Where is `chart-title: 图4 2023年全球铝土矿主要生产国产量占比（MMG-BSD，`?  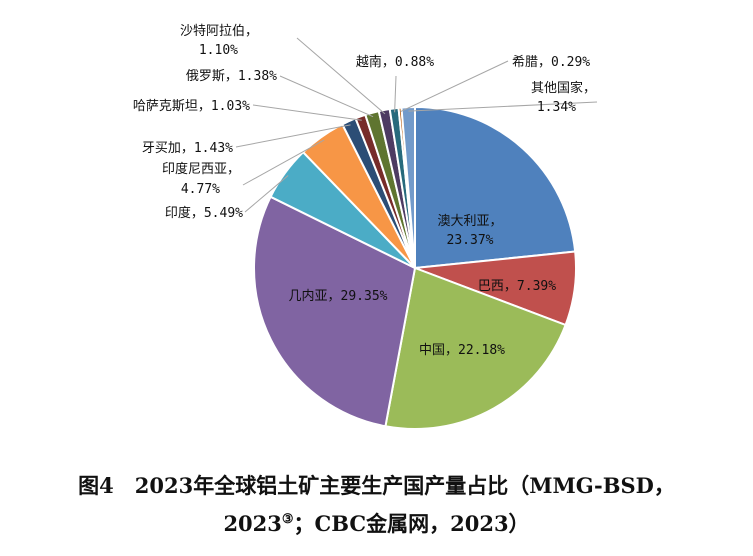
chart-title: 图4 2023年全球铝土矿主要生产国产量占比（MMG-BSD， is located at coordinates (376, 485).